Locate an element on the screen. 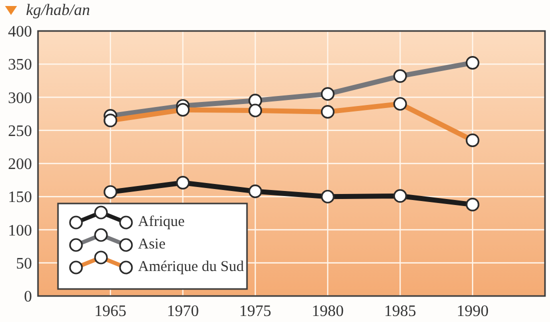  y-axis-title: kg/hab/an is located at coordinates (58, 10).